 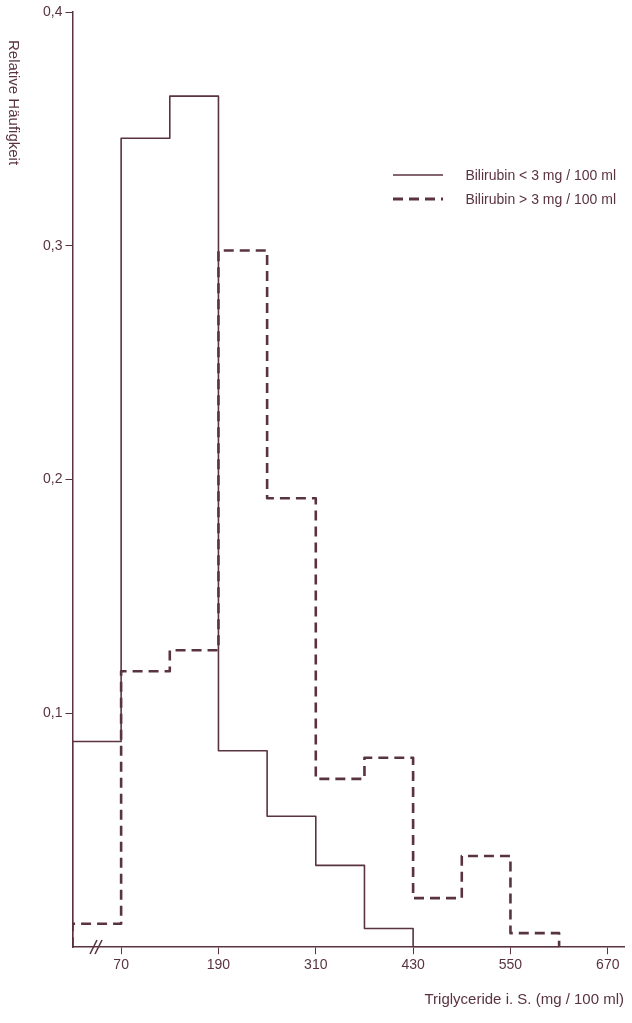 What do you see at coordinates (52, 478) in the screenshot?
I see `y-tick-label: 0,2` at bounding box center [52, 478].